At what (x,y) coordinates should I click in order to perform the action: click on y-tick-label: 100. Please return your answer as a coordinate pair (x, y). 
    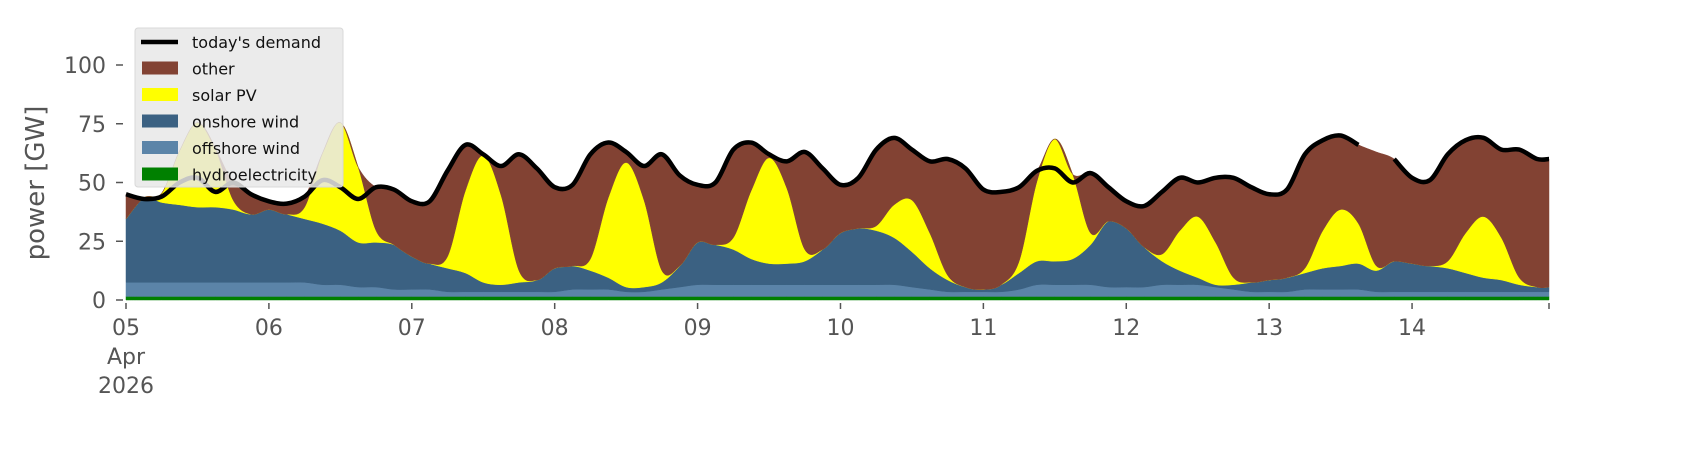
    Looking at the image, I should click on (85, 66).